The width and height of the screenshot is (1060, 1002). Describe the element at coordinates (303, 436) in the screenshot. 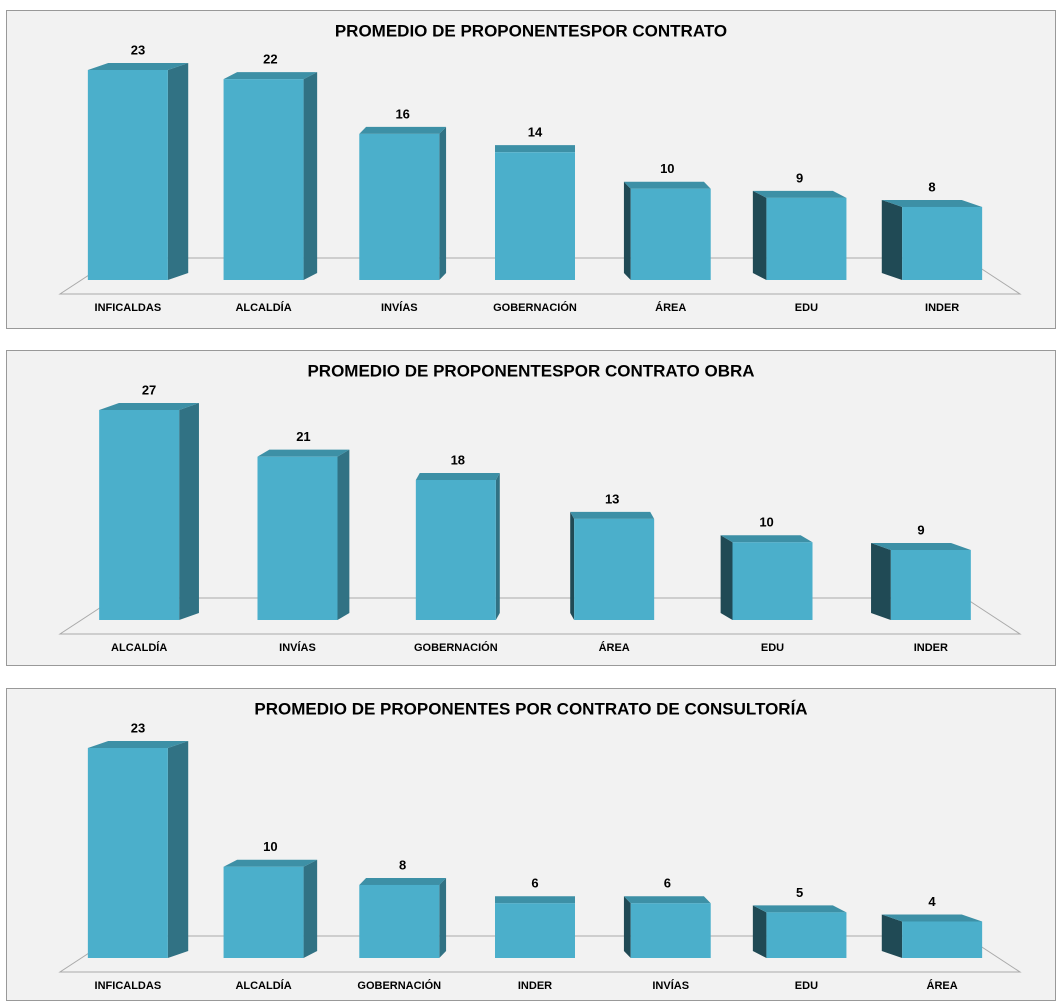

I see `data-label: 21` at that location.